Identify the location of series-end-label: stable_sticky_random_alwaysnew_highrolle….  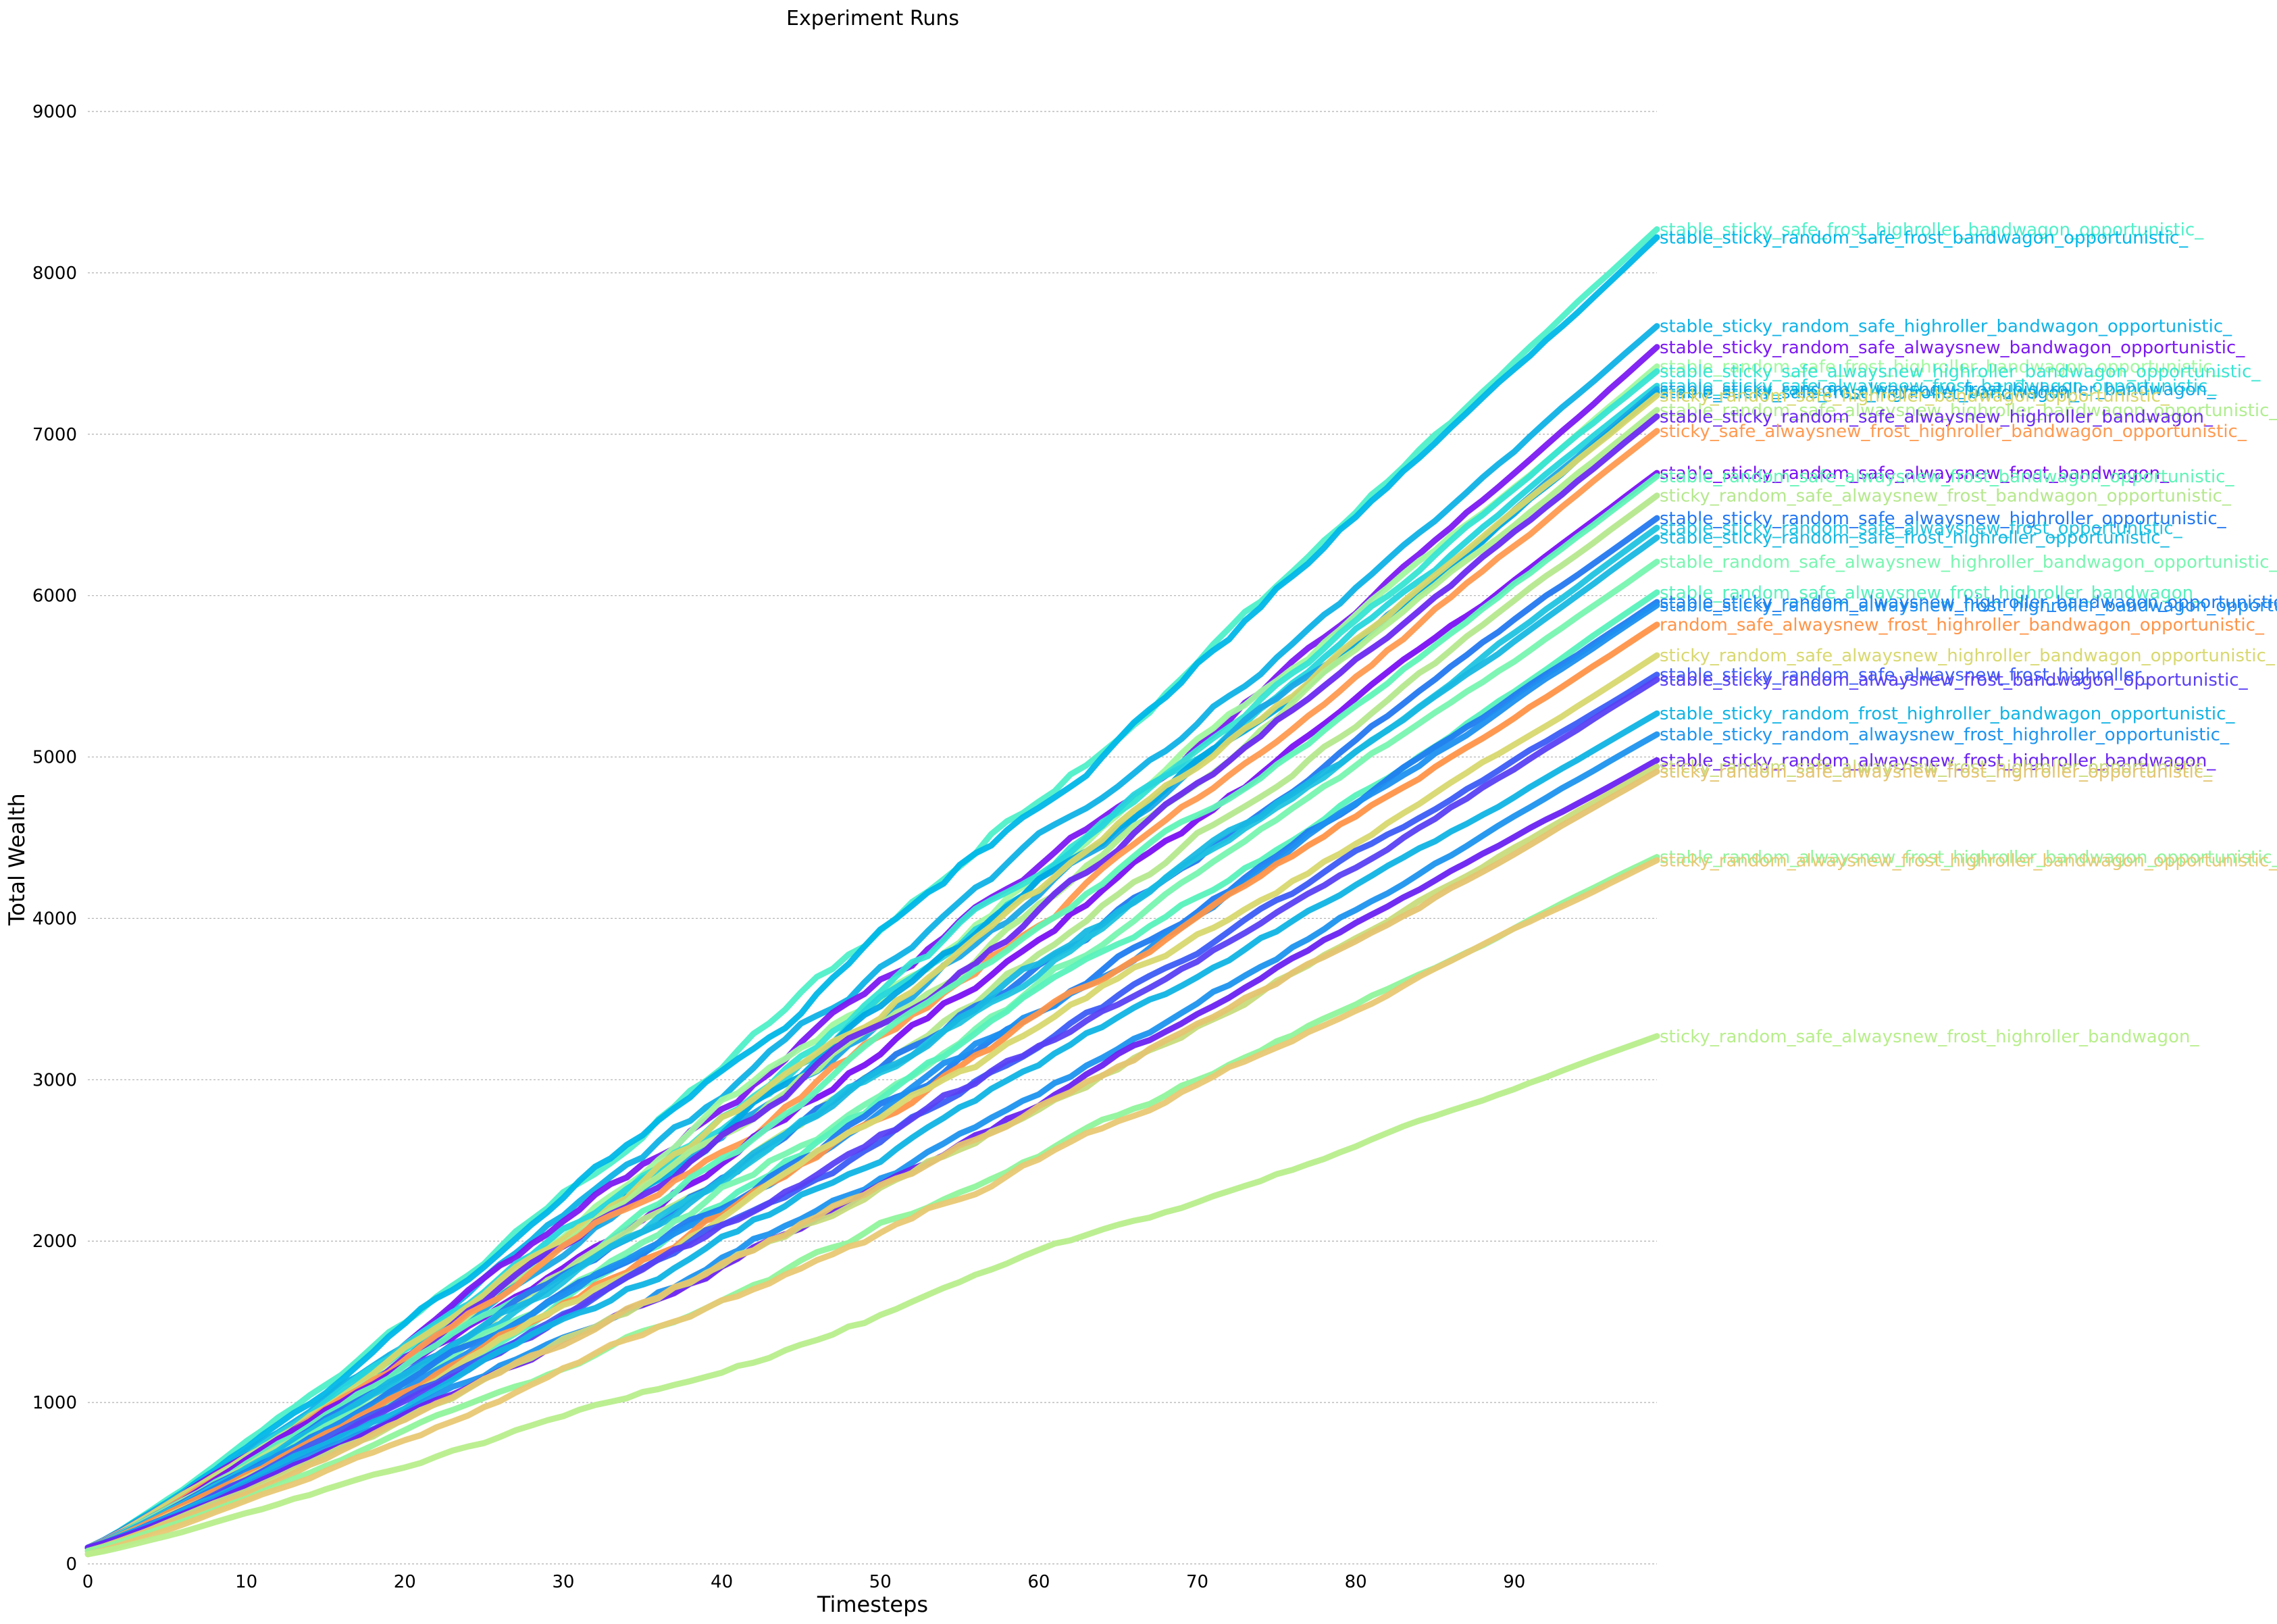
(1968, 602).